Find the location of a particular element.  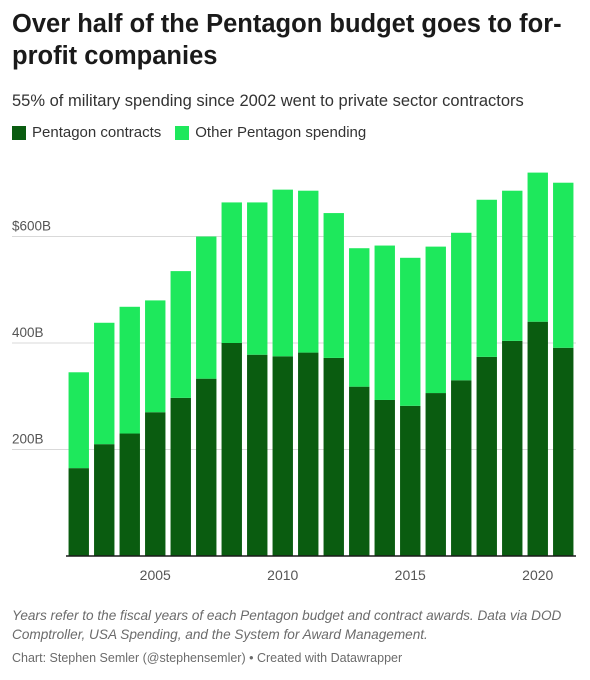

x-tick-label: 2005 is located at coordinates (155, 575).